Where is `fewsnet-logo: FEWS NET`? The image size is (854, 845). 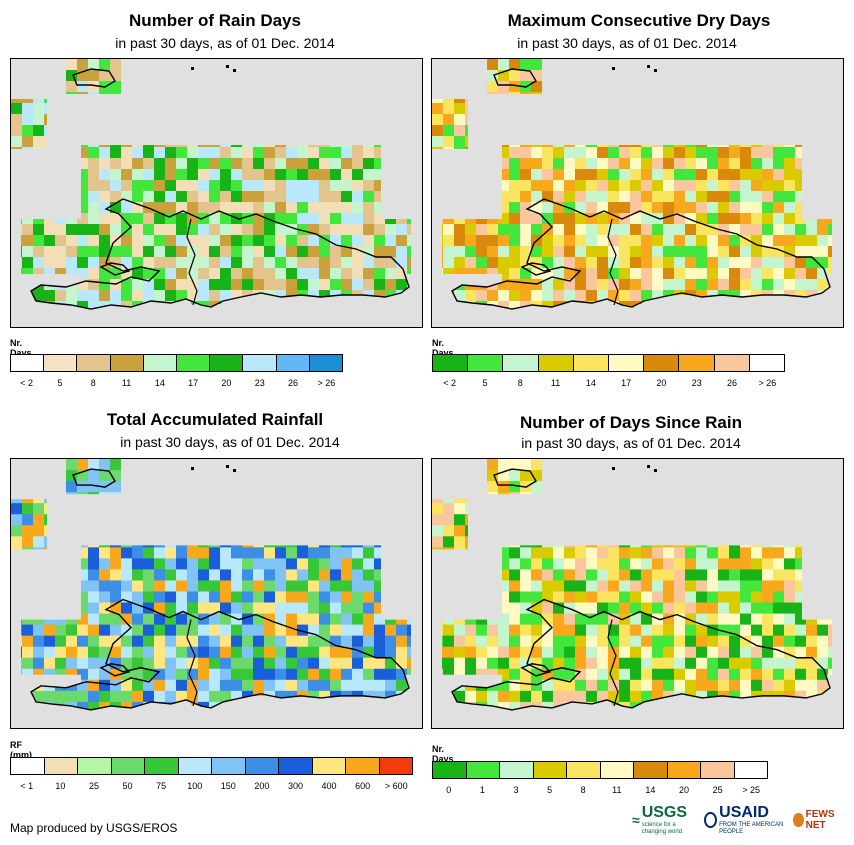 fewsnet-logo: FEWS NET is located at coordinates (818, 820).